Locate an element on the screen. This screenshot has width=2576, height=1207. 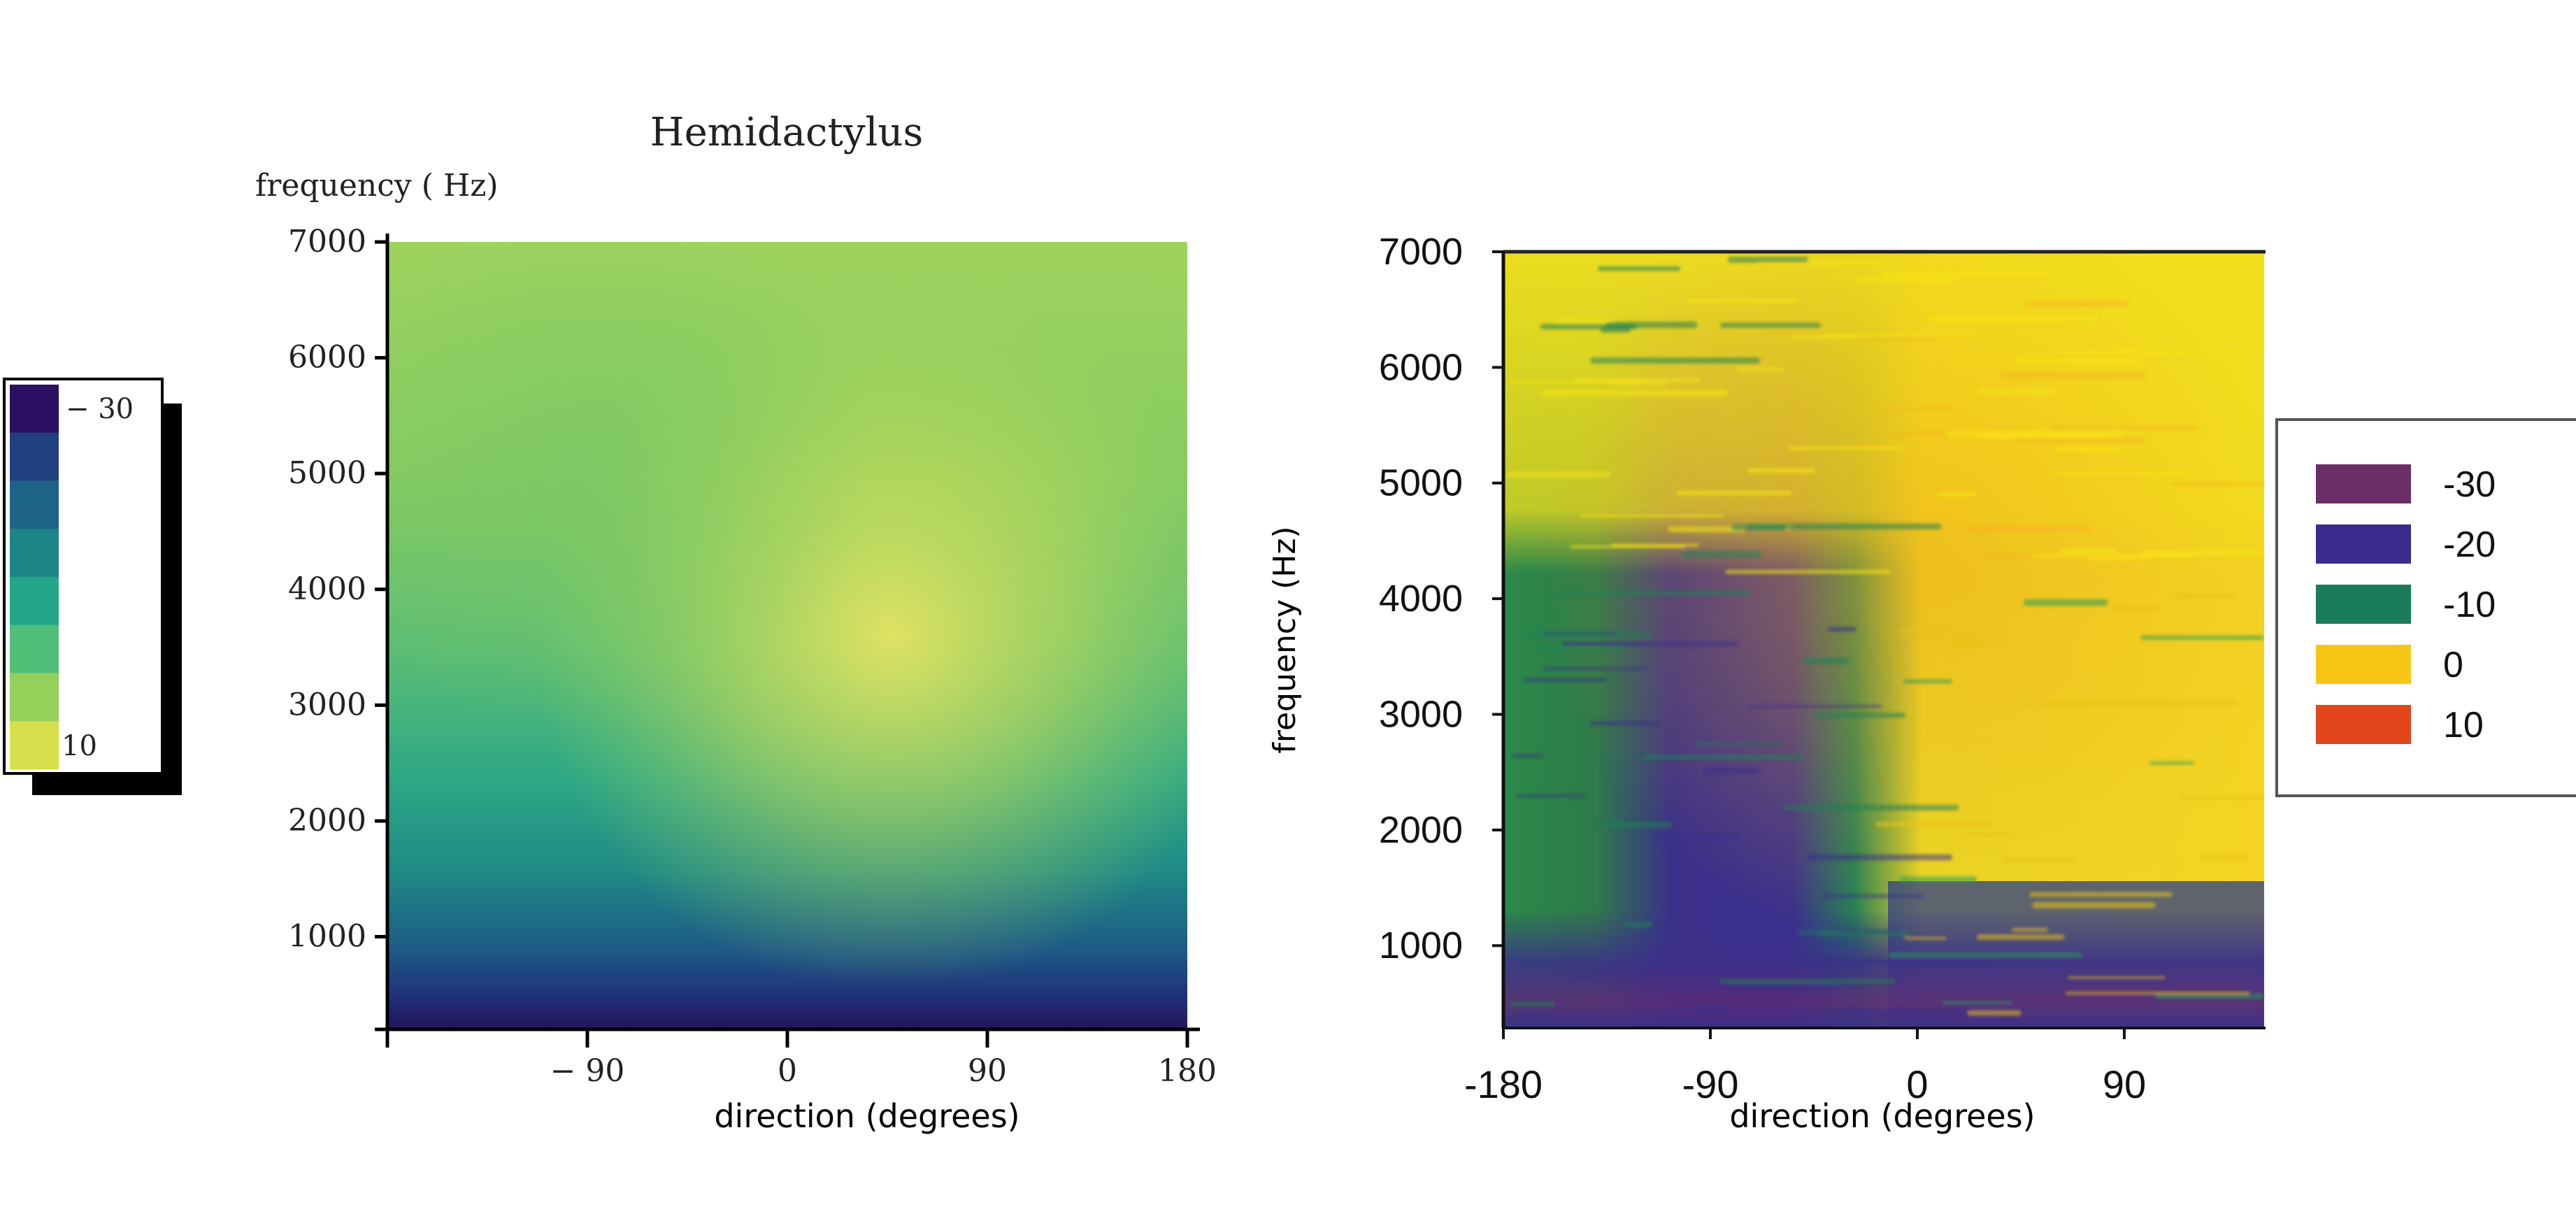
x-tick-label: -90 is located at coordinates (1710, 1084).